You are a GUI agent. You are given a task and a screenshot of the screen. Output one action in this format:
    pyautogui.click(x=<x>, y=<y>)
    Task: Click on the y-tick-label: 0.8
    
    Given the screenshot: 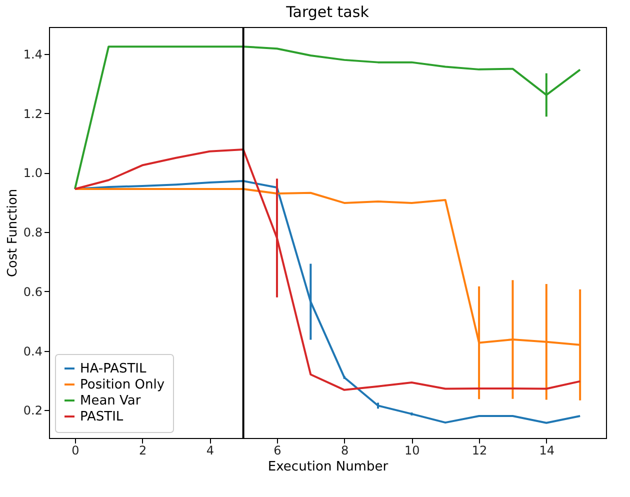 What is the action you would take?
    pyautogui.click(x=32, y=233)
    